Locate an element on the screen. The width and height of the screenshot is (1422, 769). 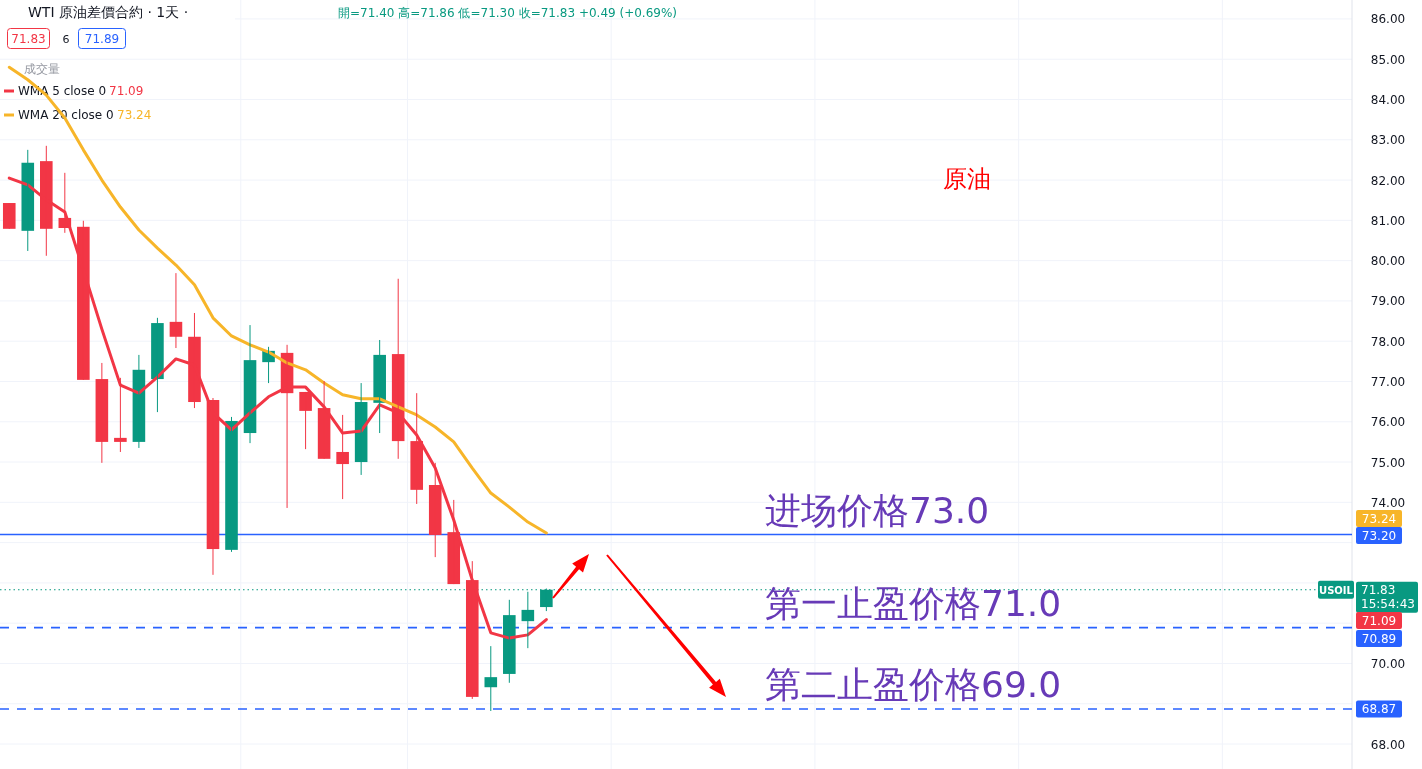
y-tick-label: 77.00 is located at coordinates (1388, 381).